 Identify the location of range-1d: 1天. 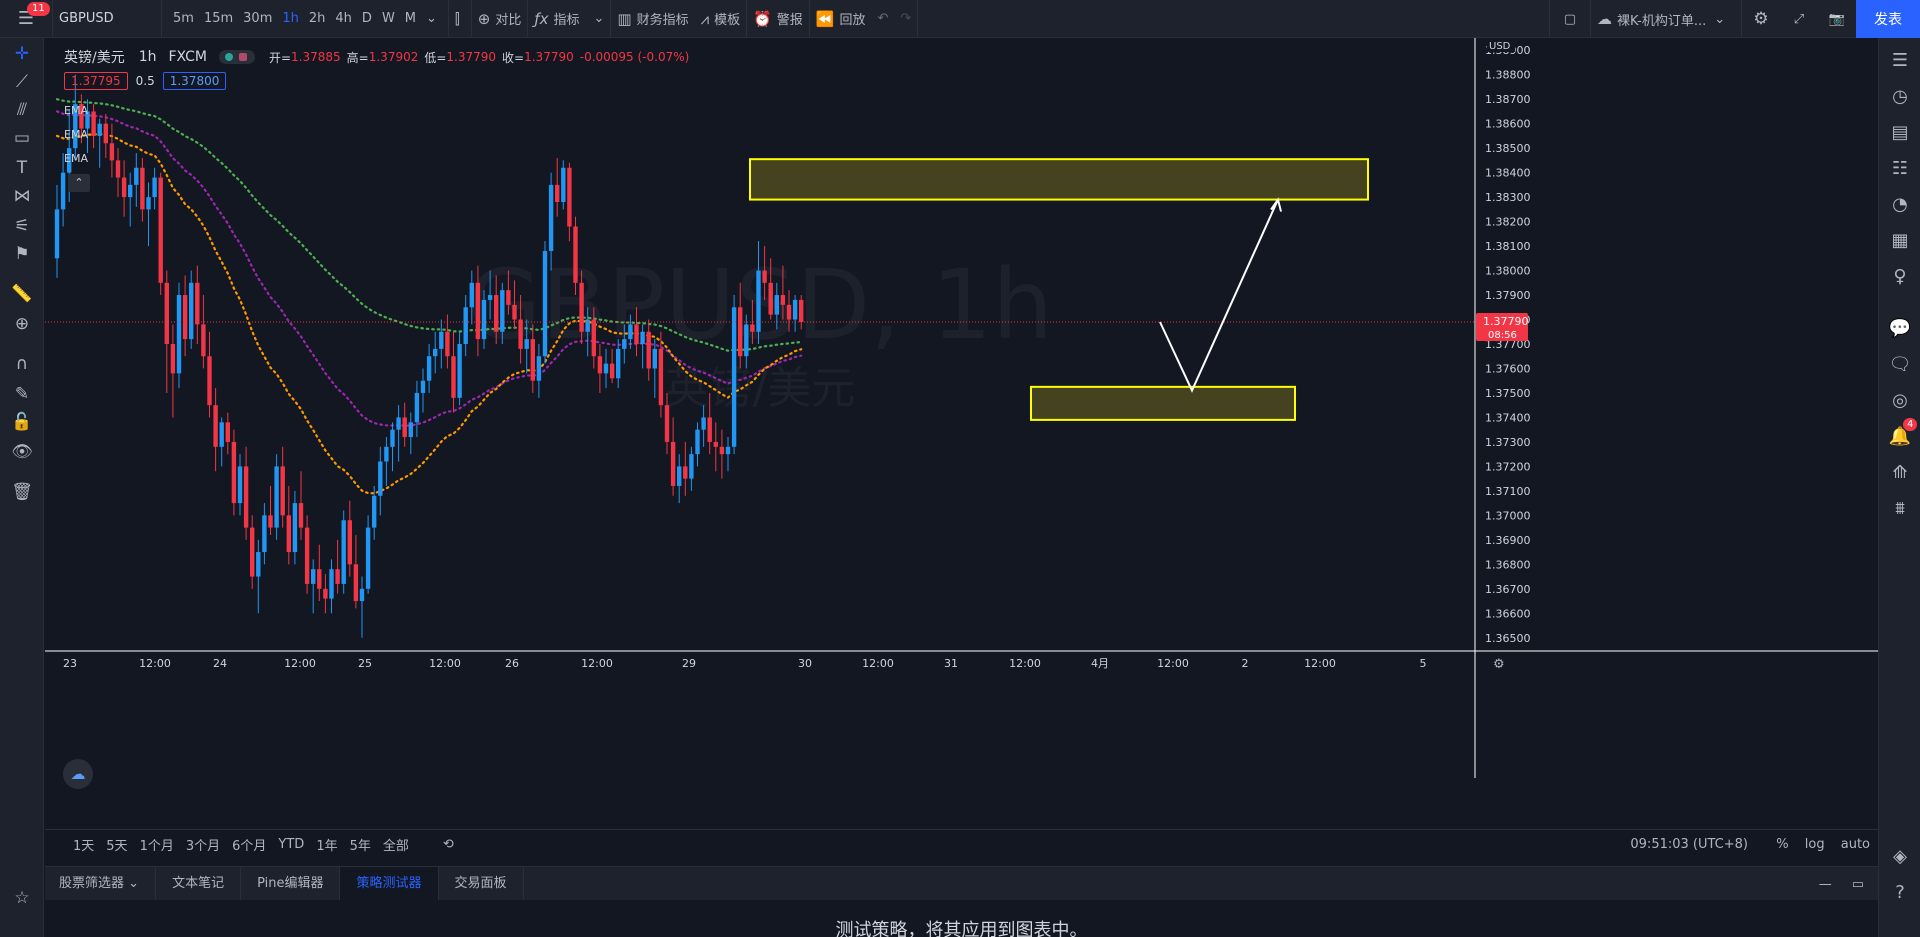
(84, 846).